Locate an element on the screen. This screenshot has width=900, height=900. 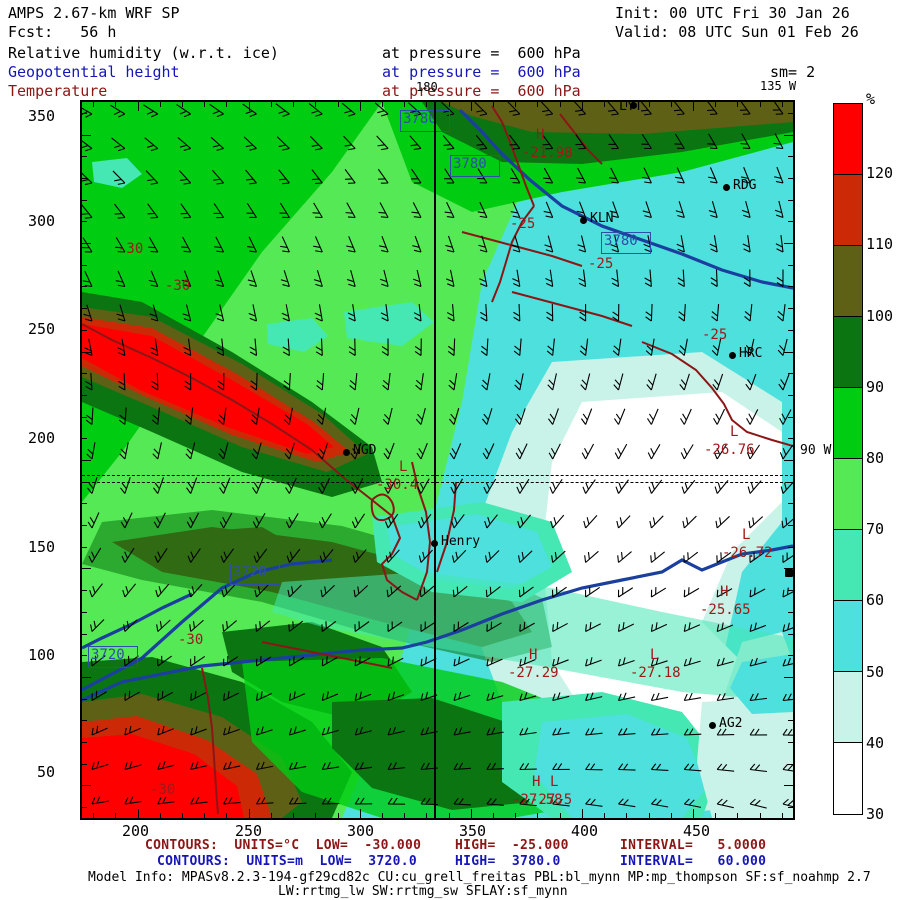
contour-hgt-high: HIGH= 3780.0 is located at coordinates (508, 861).